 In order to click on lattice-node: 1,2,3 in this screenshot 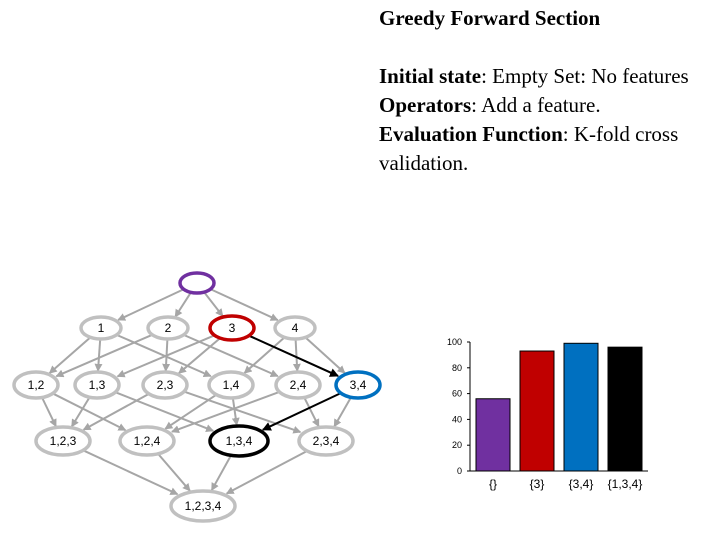, I will do `click(63, 441)`.